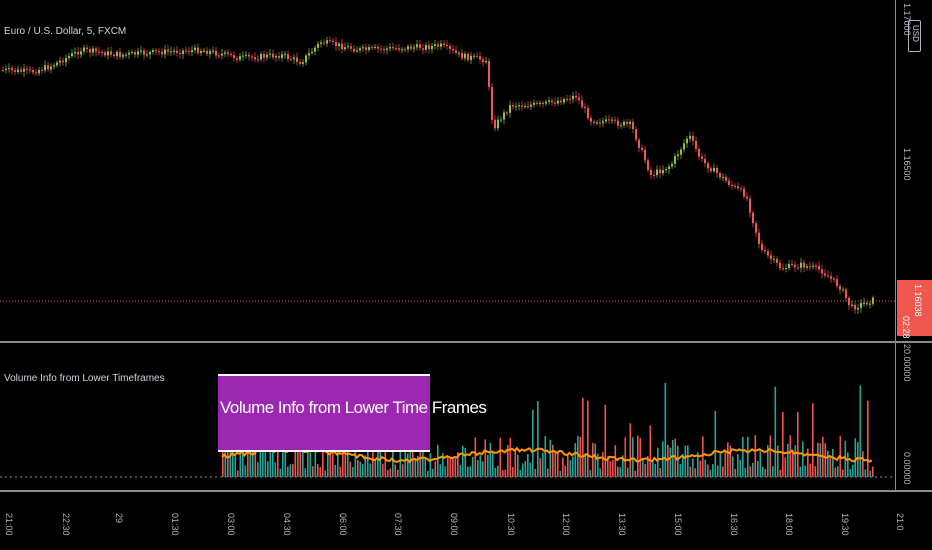 The height and width of the screenshot is (550, 932). Describe the element at coordinates (65, 31) in the screenshot. I see `symbol-title: Euro / U.S. Dollar, 5, FXCM` at that location.